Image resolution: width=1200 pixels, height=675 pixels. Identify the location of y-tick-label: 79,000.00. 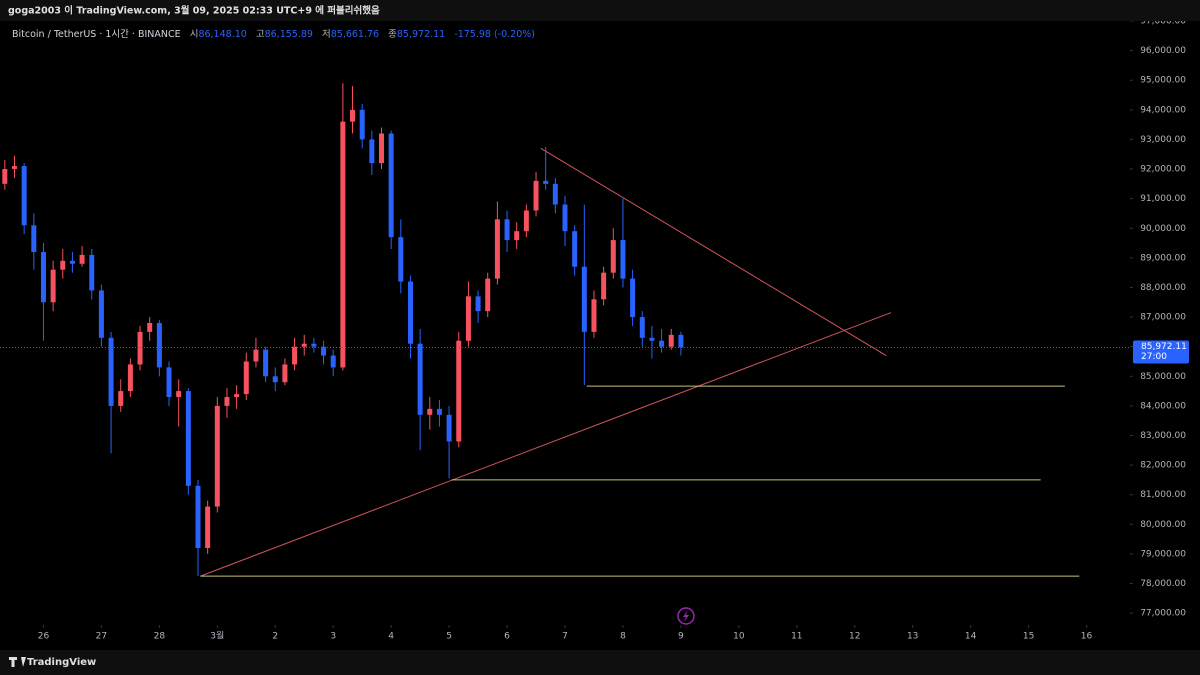
(1163, 554).